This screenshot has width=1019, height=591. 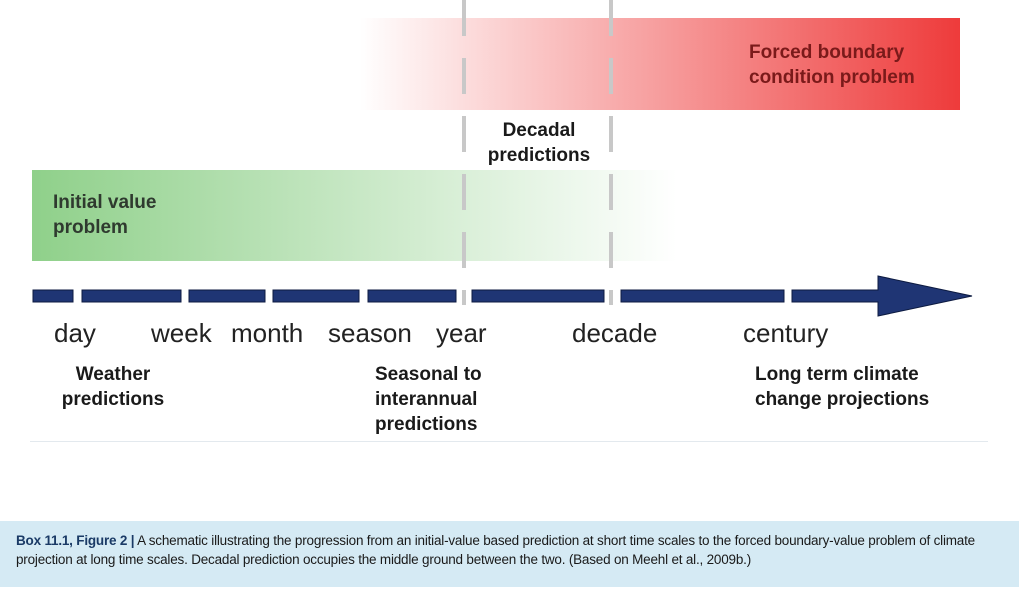 I want to click on timescale-label-season: season, so click(x=370, y=333).